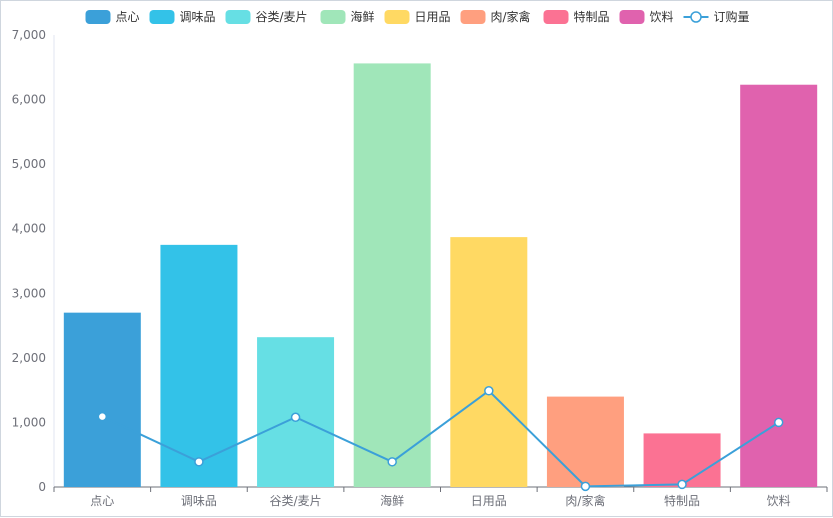 The width and height of the screenshot is (833, 518). Describe the element at coordinates (592, 16) in the screenshot. I see `legend-label: 特制品` at that location.